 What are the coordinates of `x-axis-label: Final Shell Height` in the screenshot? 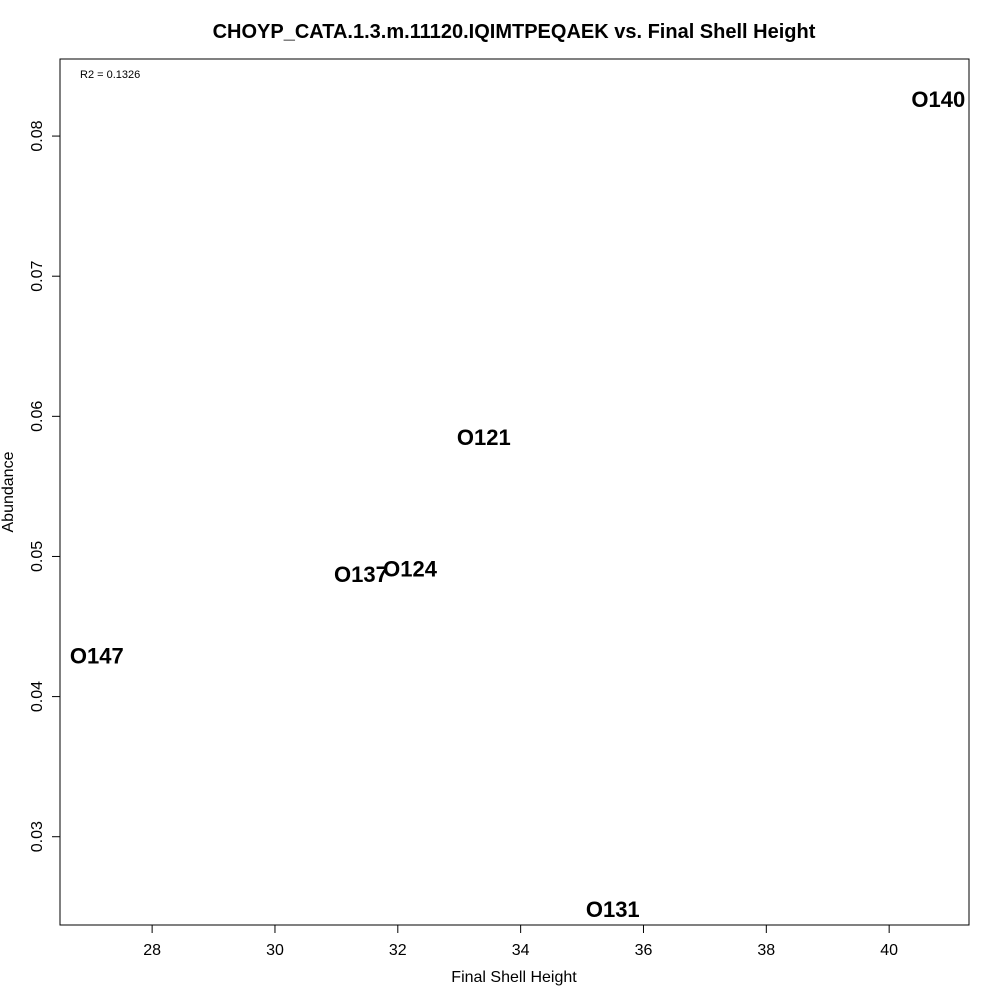 It's located at (514, 977).